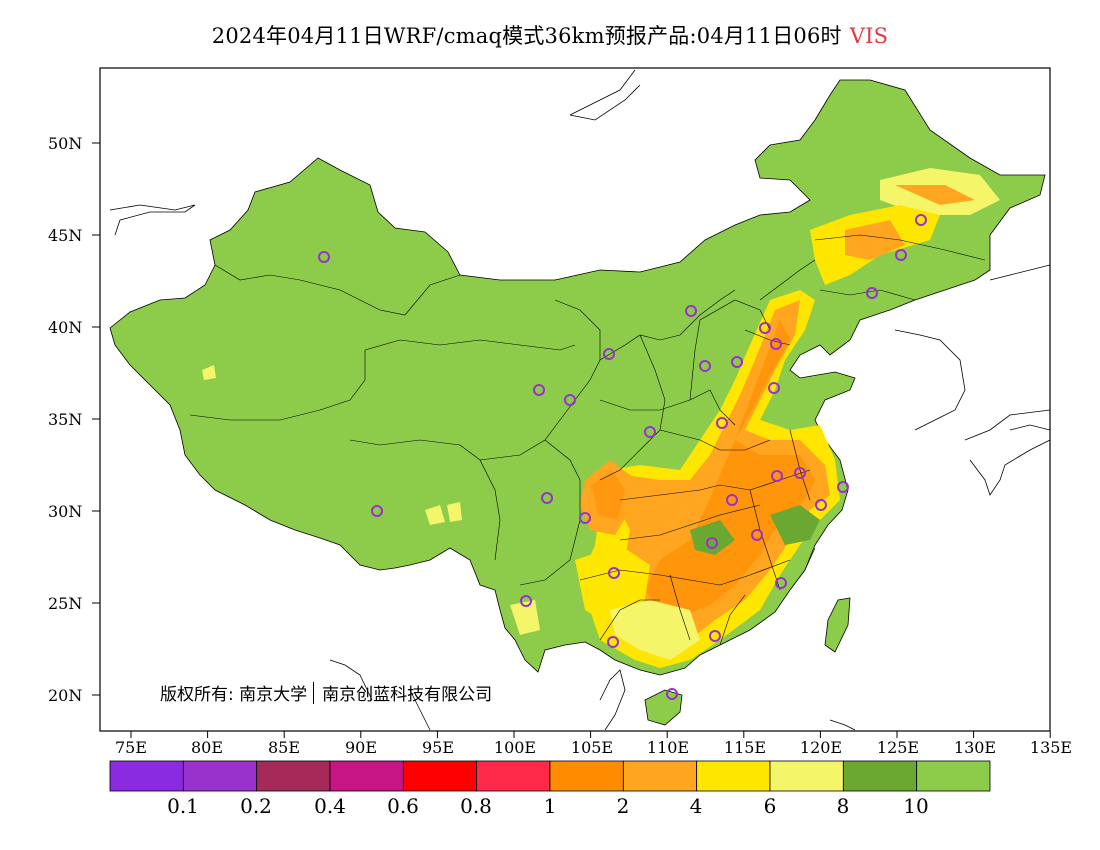 The width and height of the screenshot is (1100, 850). What do you see at coordinates (476, 806) in the screenshot?
I see `colorbar-label: 0.8` at bounding box center [476, 806].